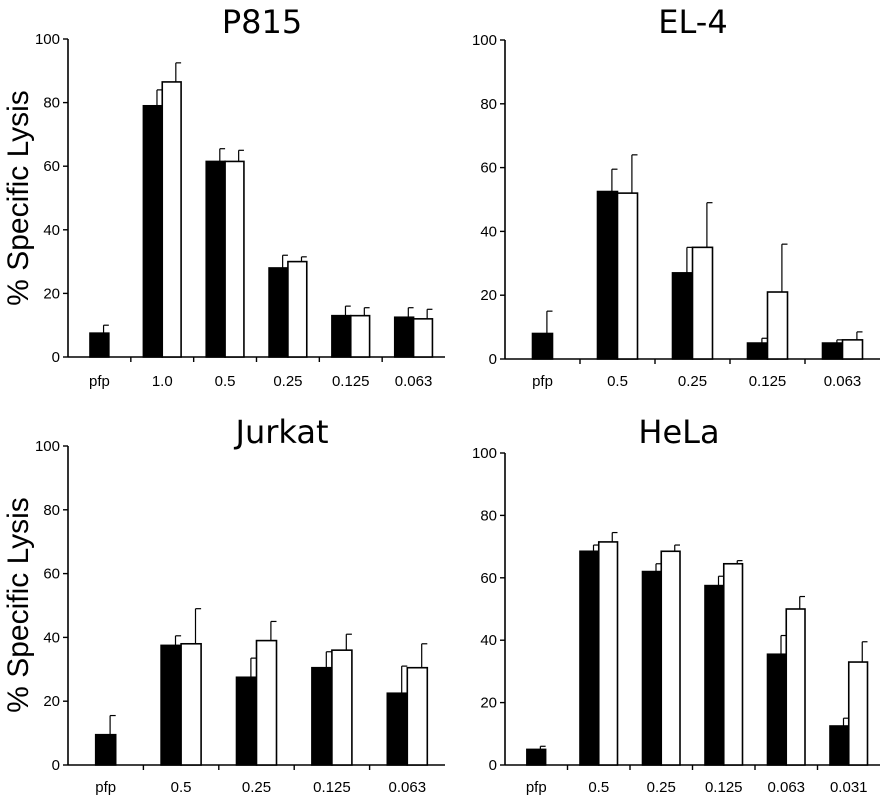 The width and height of the screenshot is (895, 800). I want to click on panel-title: Jurkat, so click(281, 432).